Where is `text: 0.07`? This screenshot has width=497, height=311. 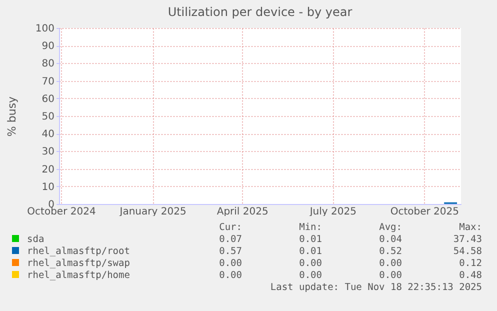 text: 0.07 is located at coordinates (230, 240).